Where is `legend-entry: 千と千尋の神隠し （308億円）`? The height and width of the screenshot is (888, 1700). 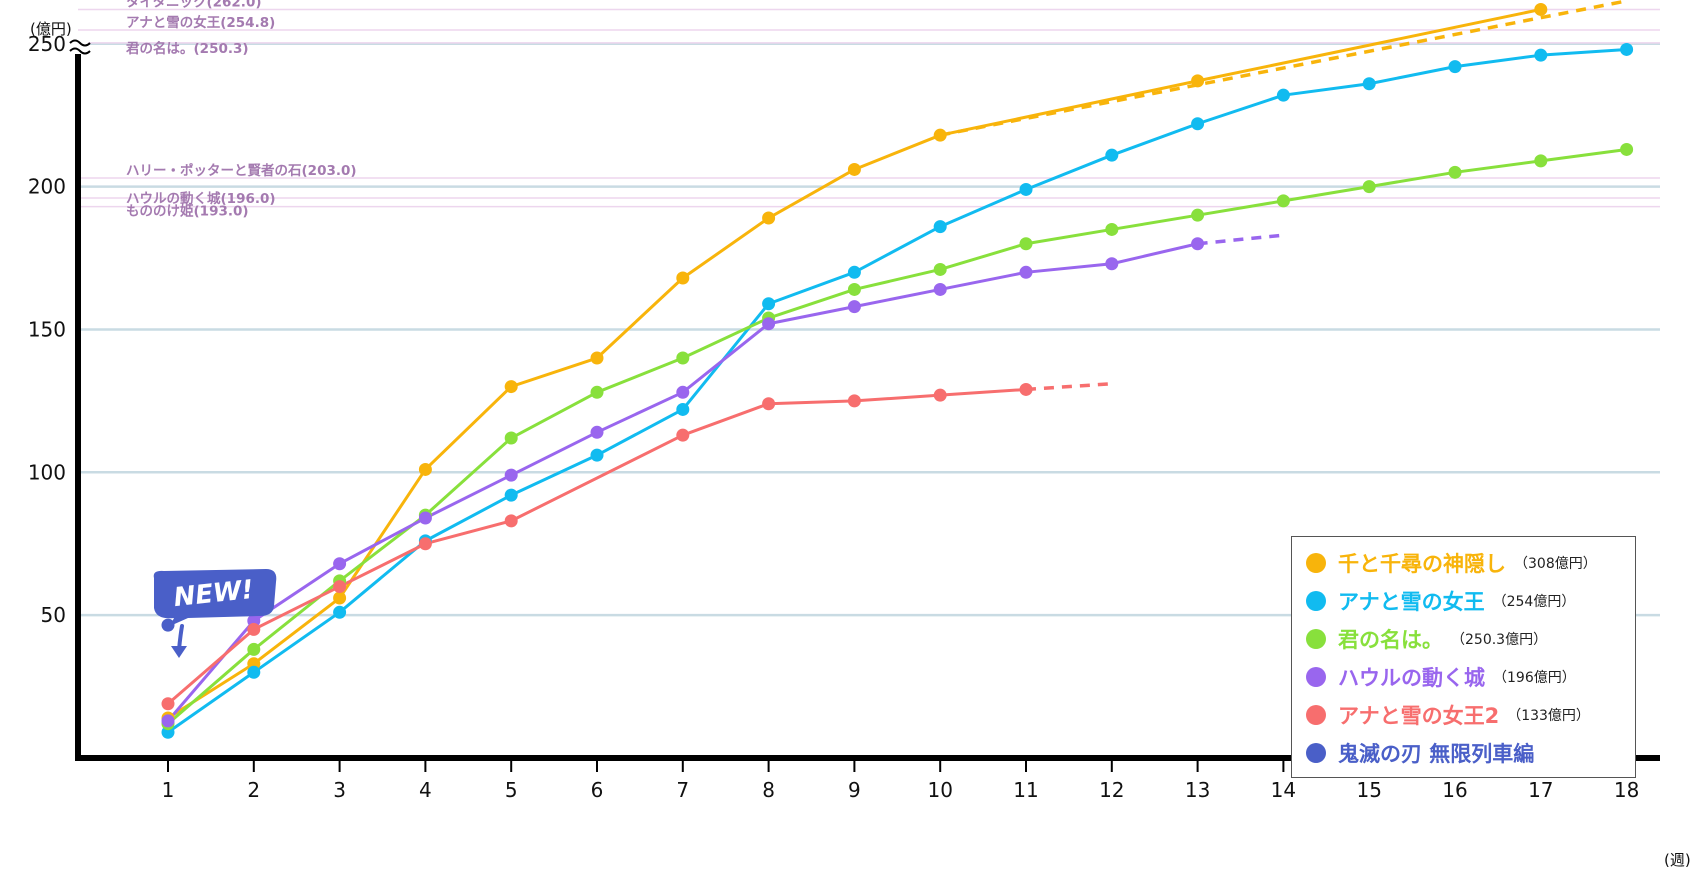 legend-entry: 千と千尋の神隠し （308億円） is located at coordinates (1451, 563).